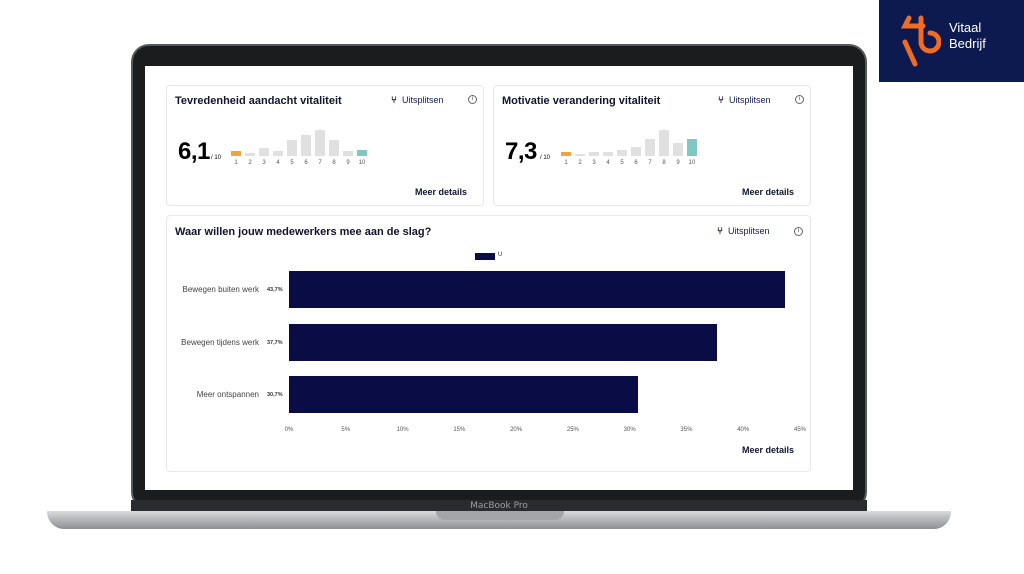 The height and width of the screenshot is (574, 1024). What do you see at coordinates (521, 151) in the screenshot?
I see `score-value: 7,3` at bounding box center [521, 151].